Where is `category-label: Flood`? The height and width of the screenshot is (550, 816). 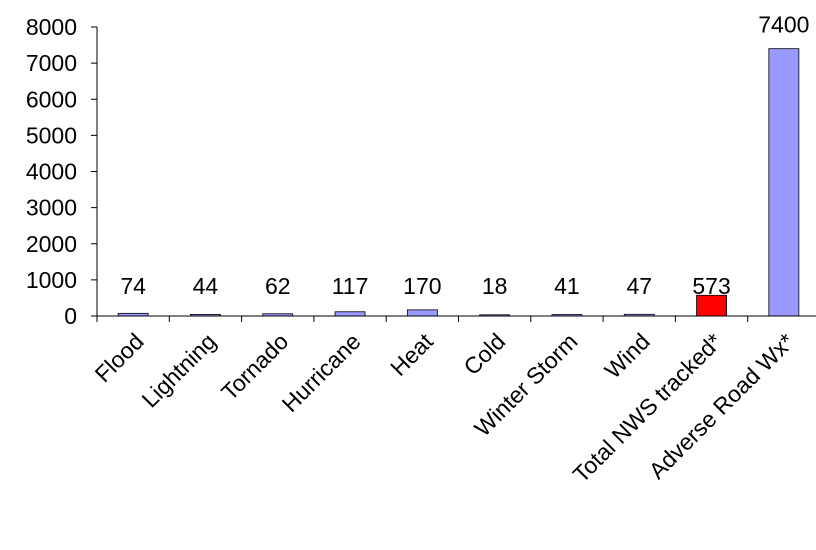 category-label: Flood is located at coordinates (119, 357).